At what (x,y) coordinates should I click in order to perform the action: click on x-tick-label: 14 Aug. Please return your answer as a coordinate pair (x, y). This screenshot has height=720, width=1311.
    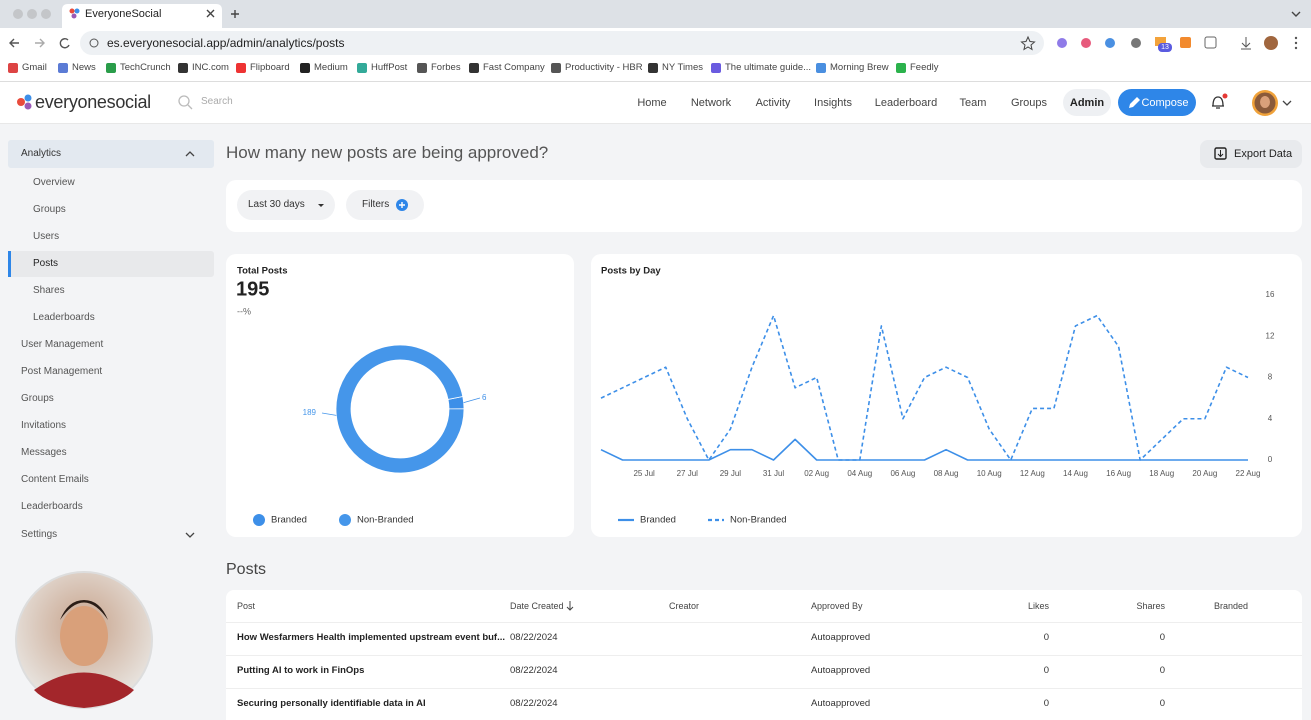
    Looking at the image, I should click on (1075, 473).